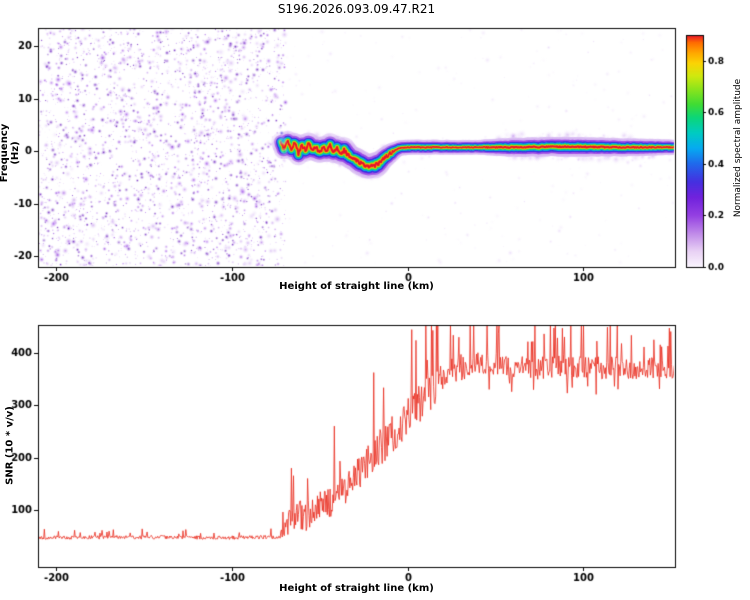  I want to click on snr-axis-label: SNR (10 * v/v), so click(10, 445).